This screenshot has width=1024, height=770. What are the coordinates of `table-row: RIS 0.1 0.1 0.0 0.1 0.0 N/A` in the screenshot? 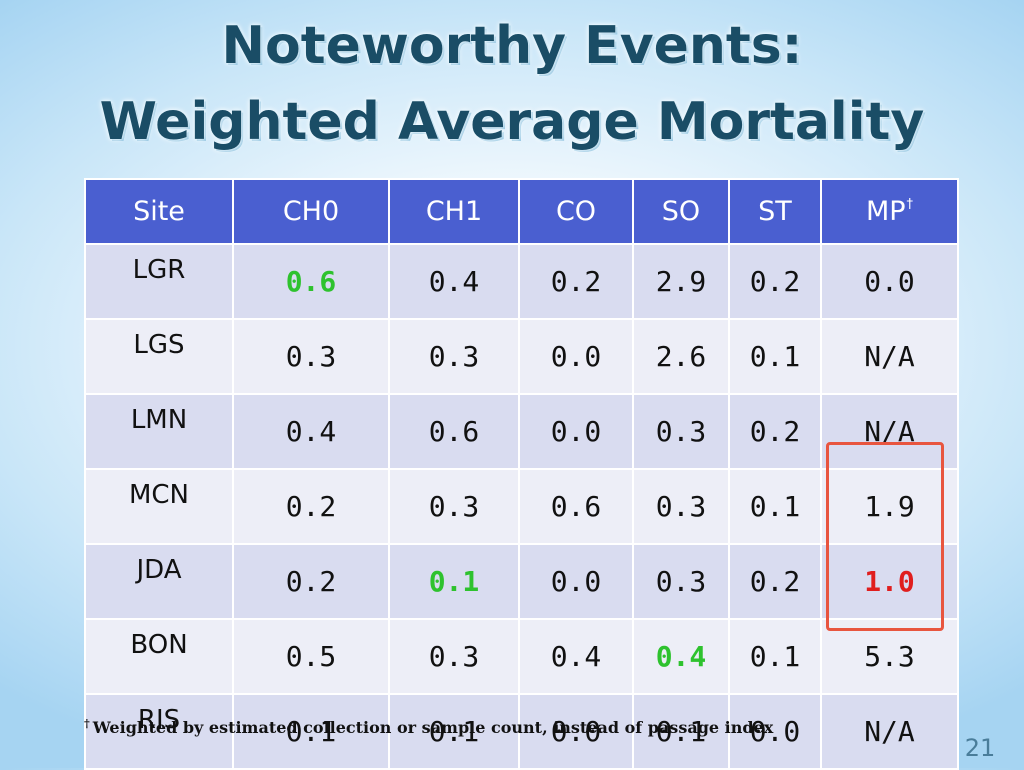 It's located at (521, 731).